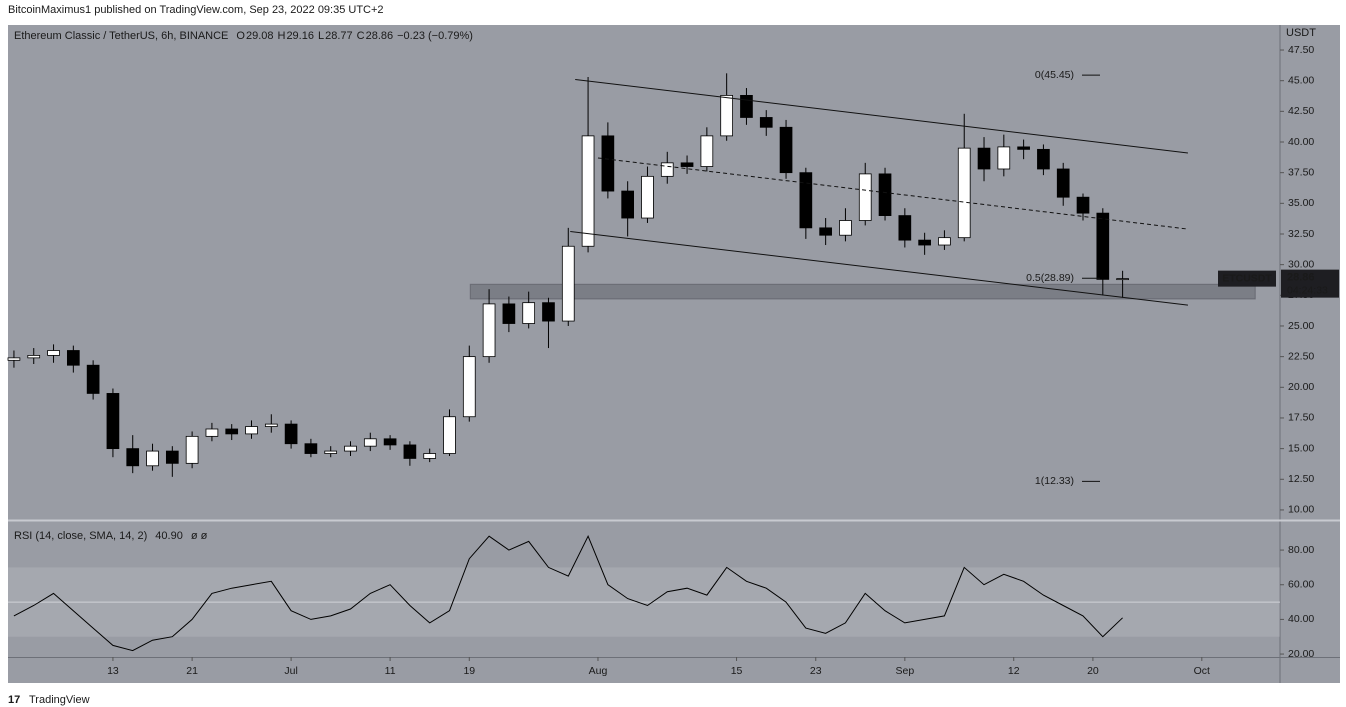 The image size is (1346, 707). I want to click on y-tick-label: 17.50, so click(1301, 418).